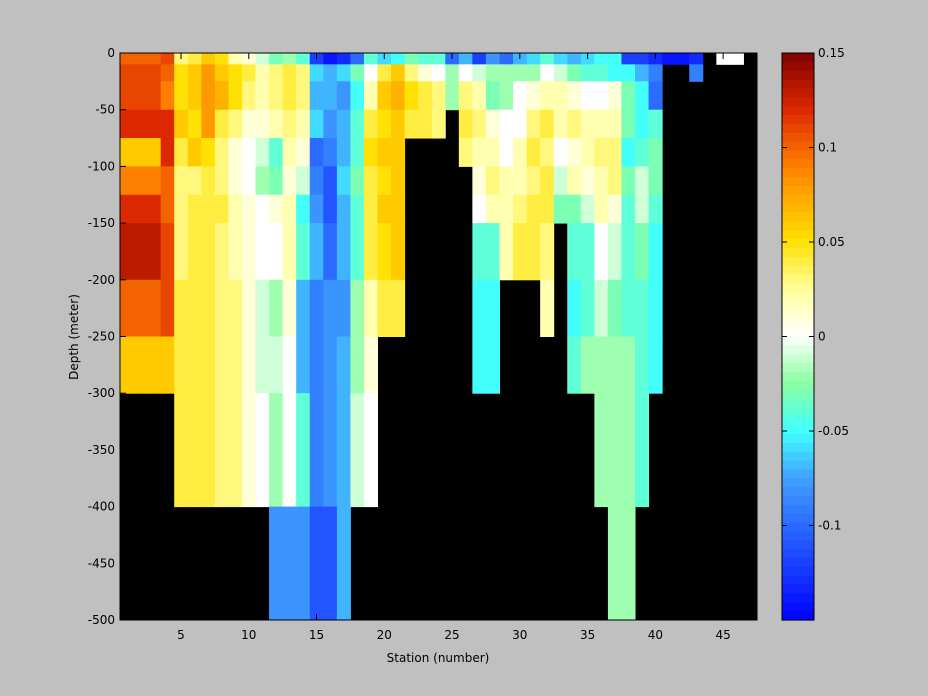 This screenshot has width=928, height=696. Describe the element at coordinates (105, 110) in the screenshot. I see `y-tick-label: -50` at that location.